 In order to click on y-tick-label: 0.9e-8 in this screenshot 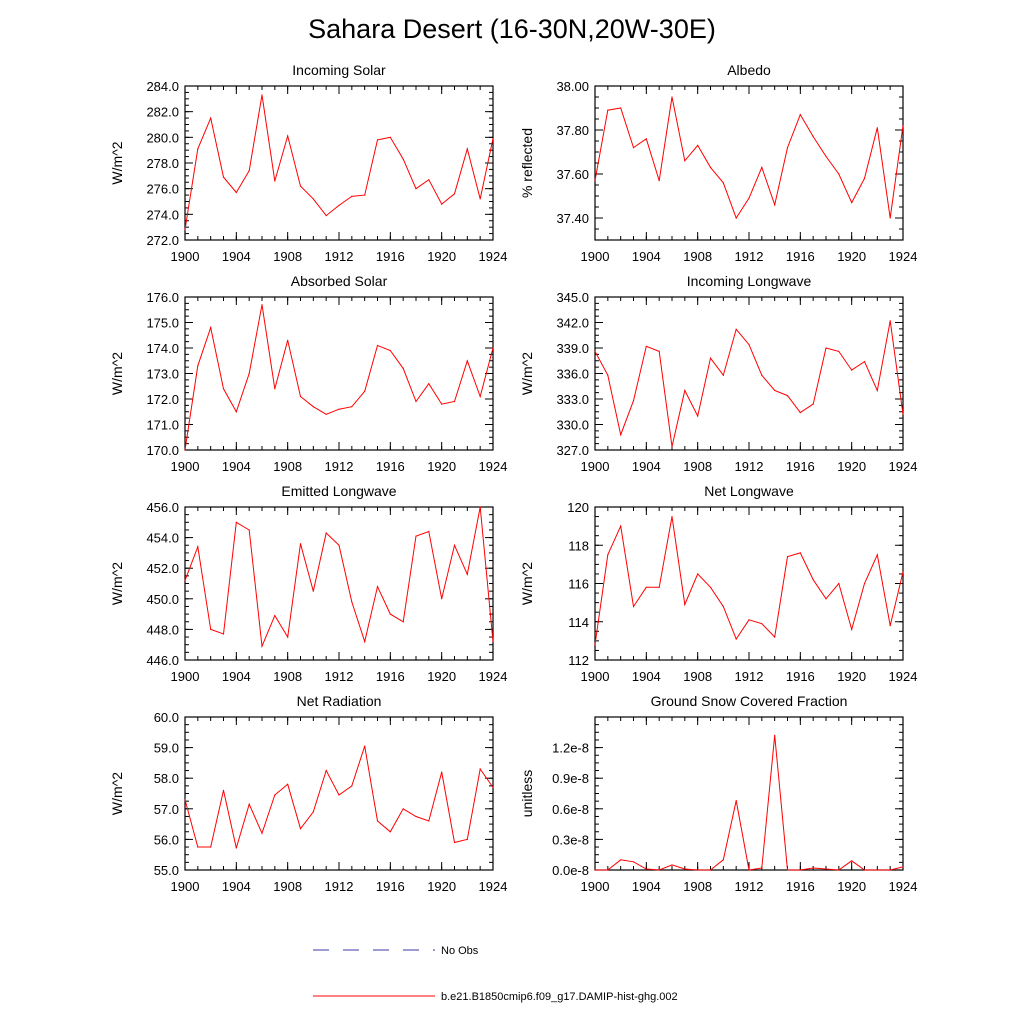, I will do `click(570, 778)`.